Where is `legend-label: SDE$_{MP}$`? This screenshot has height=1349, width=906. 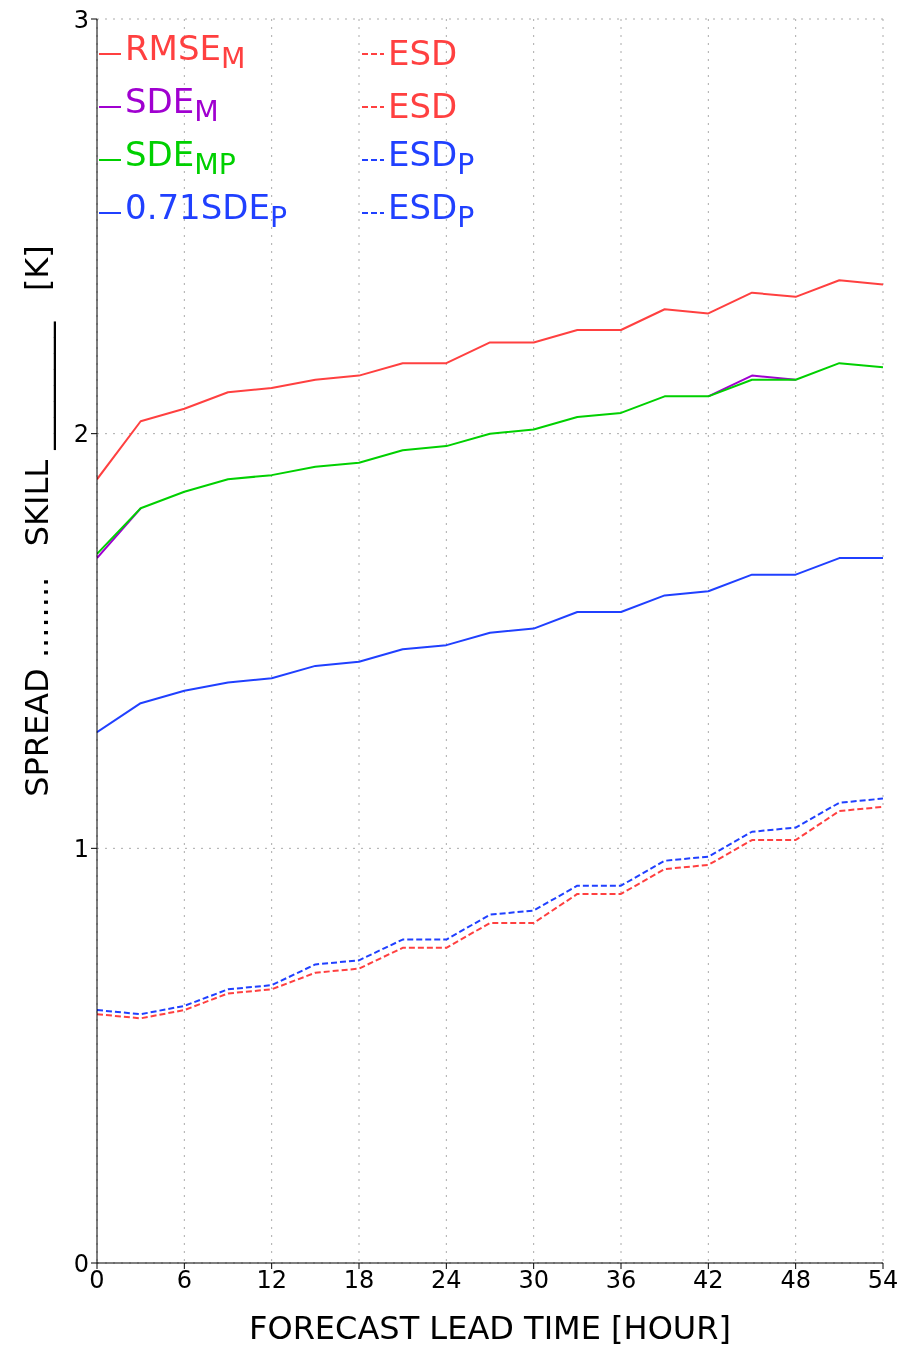 legend-label: SDE$_{MP}$ is located at coordinates (180, 157).